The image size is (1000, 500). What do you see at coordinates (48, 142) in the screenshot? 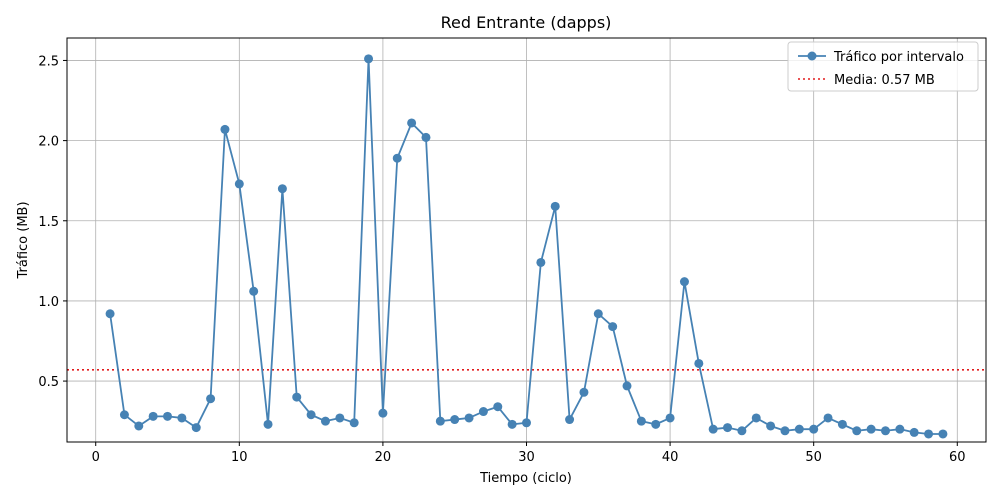
I see `y-tick-label: 2.0` at bounding box center [48, 142].